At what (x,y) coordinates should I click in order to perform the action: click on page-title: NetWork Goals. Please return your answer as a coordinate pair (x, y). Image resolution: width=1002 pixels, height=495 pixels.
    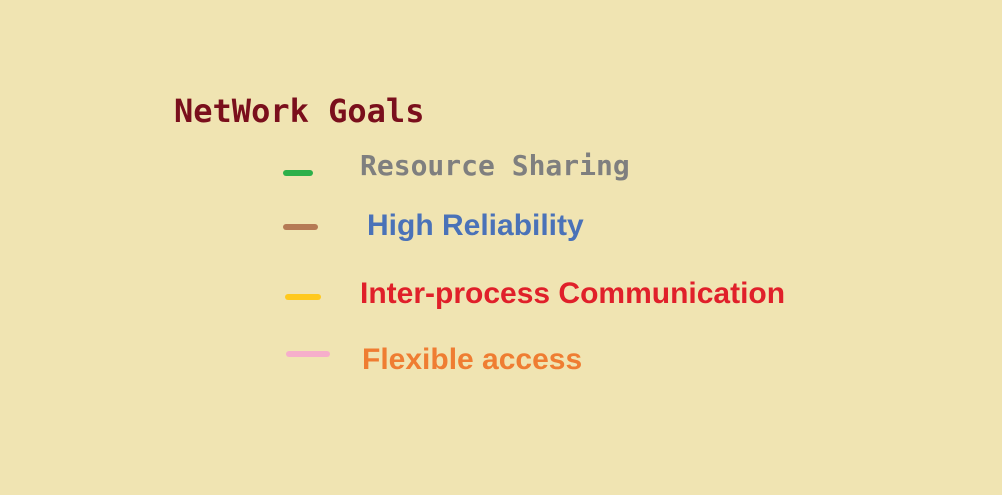
    Looking at the image, I should click on (299, 111).